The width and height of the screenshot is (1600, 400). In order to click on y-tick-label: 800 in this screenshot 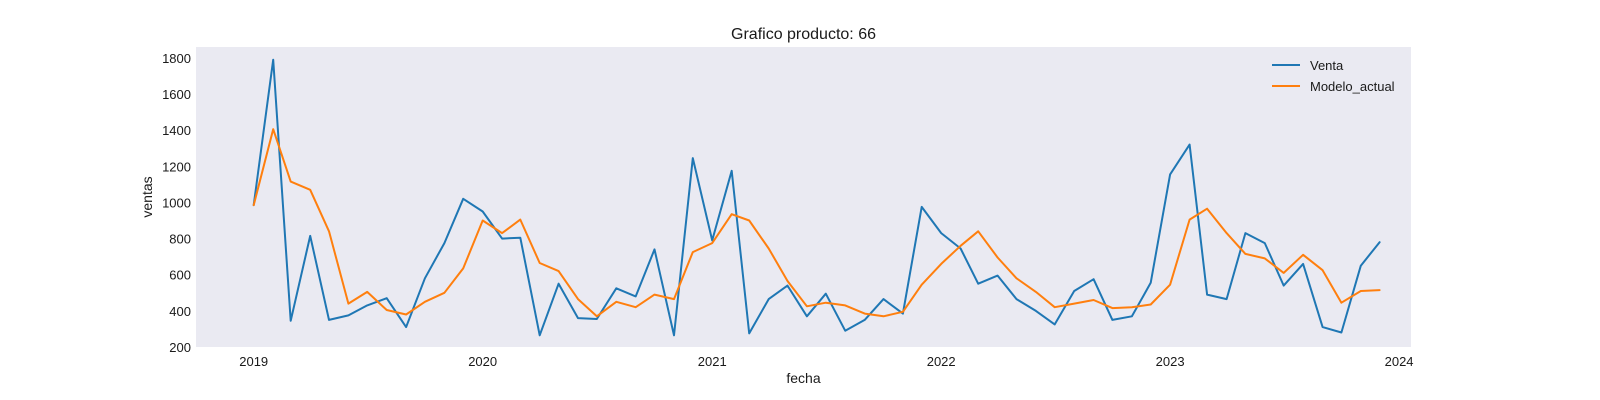, I will do `click(180, 239)`.